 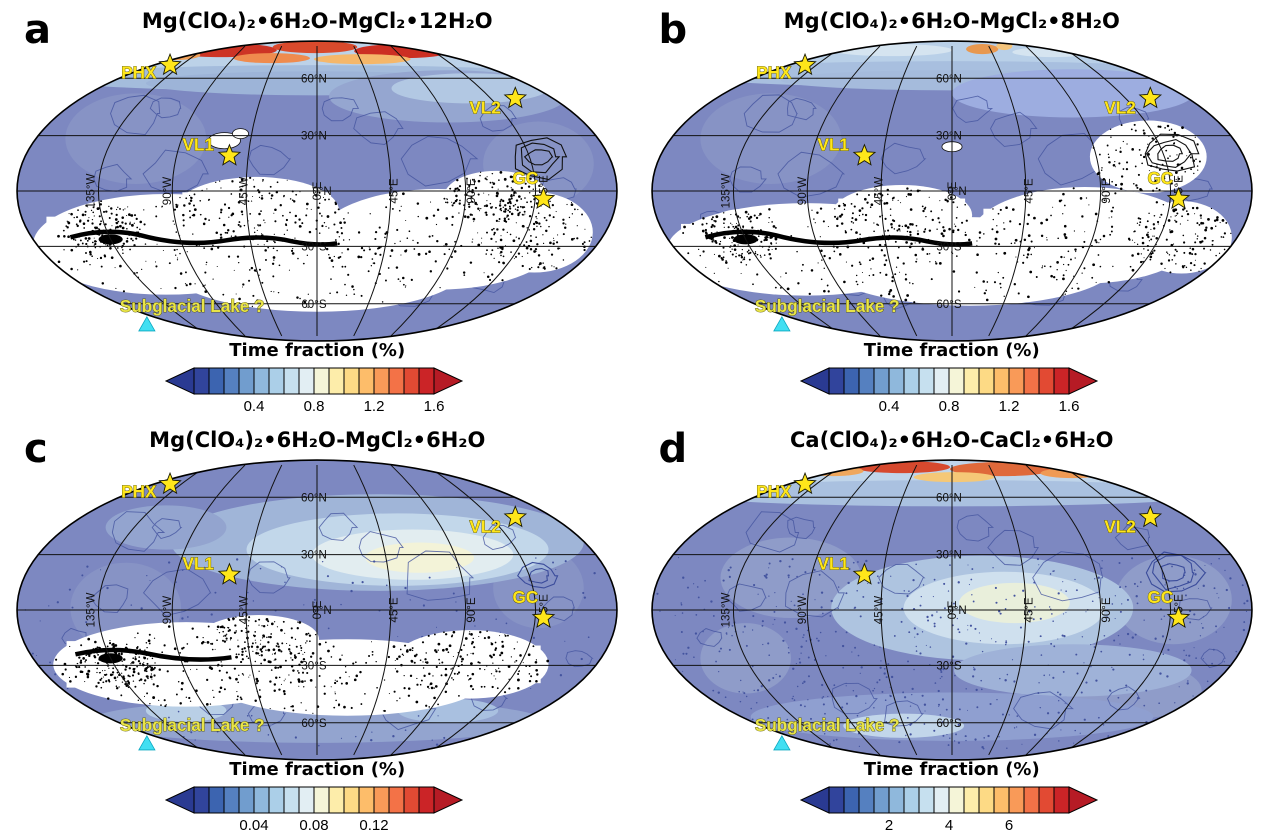 What do you see at coordinates (316, 191) in the screenshot?
I see `latitude-labels: 60°N 30°N 0°N 30°S 60°S` at bounding box center [316, 191].